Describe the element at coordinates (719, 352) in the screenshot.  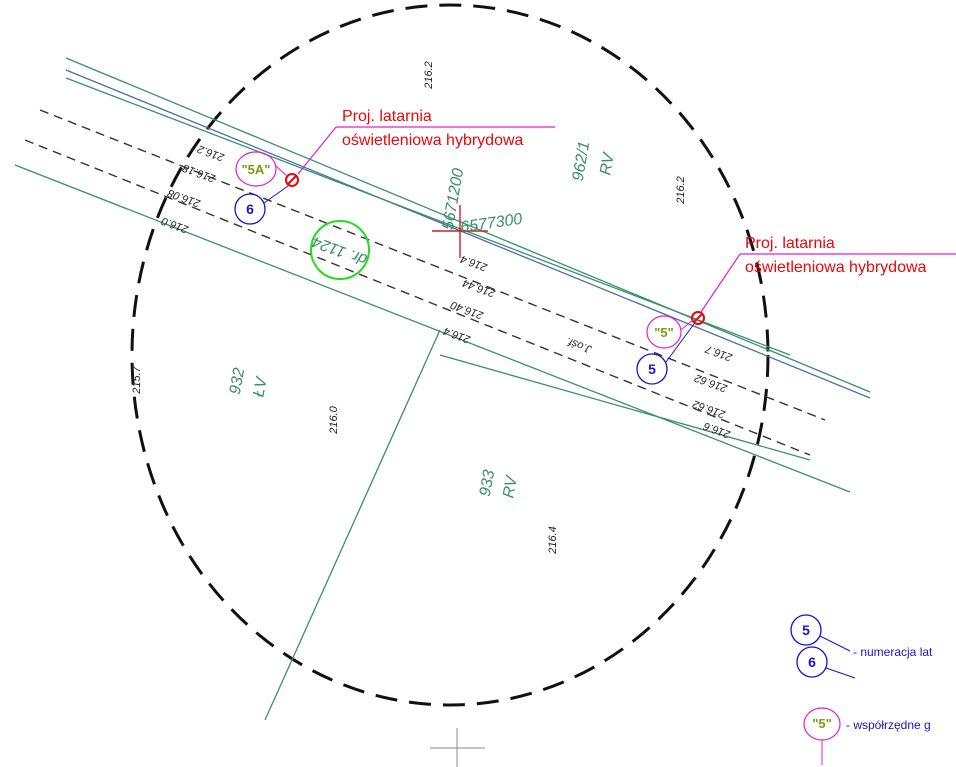
I see `elevation-label: 216.7` at that location.